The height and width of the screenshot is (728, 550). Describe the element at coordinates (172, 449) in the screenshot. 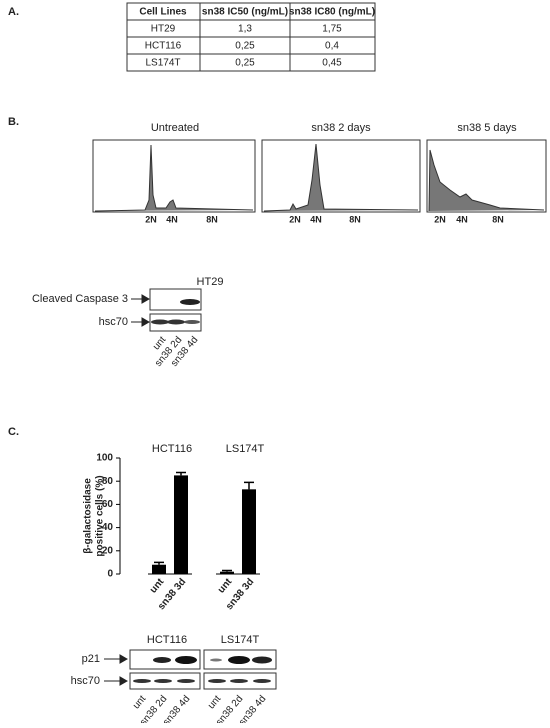

I see `group-title: HCT116` at that location.